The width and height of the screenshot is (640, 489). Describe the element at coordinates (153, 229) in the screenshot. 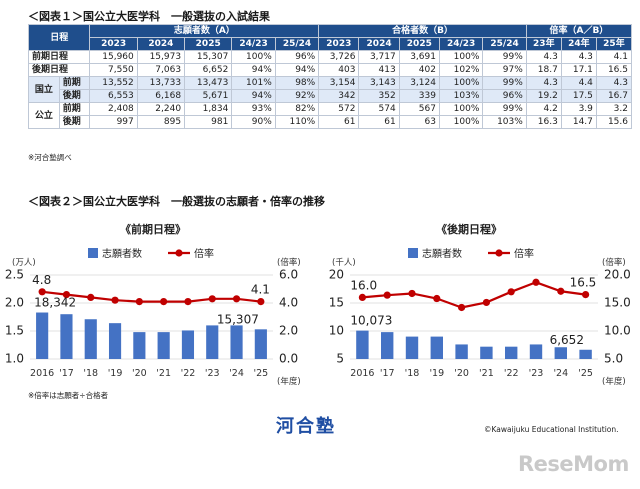

I see `chart1-title: 《前期日程》` at that location.